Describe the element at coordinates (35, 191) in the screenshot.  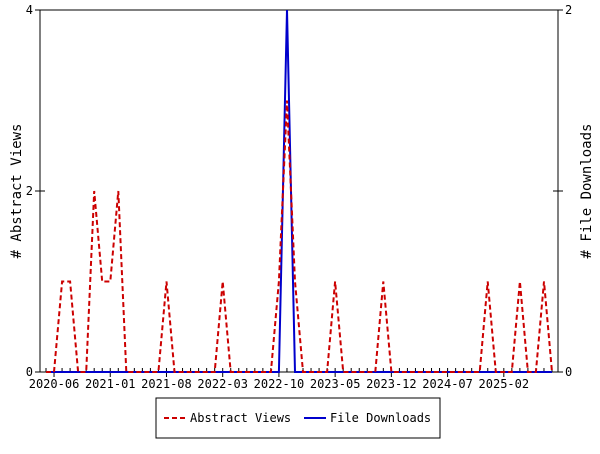
I see `y-axis-left: 0 2 4` at that location.